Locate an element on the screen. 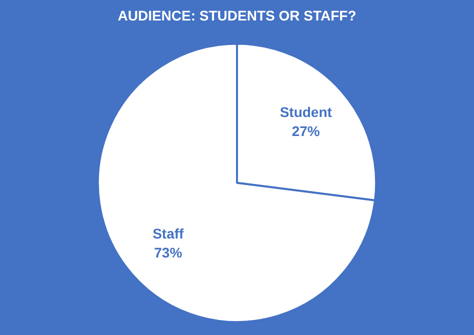 Image resolution: width=474 pixels, height=335 pixels. chart-title: AUDIENCE: STUDENTS OR STAFF? is located at coordinates (237, 15).